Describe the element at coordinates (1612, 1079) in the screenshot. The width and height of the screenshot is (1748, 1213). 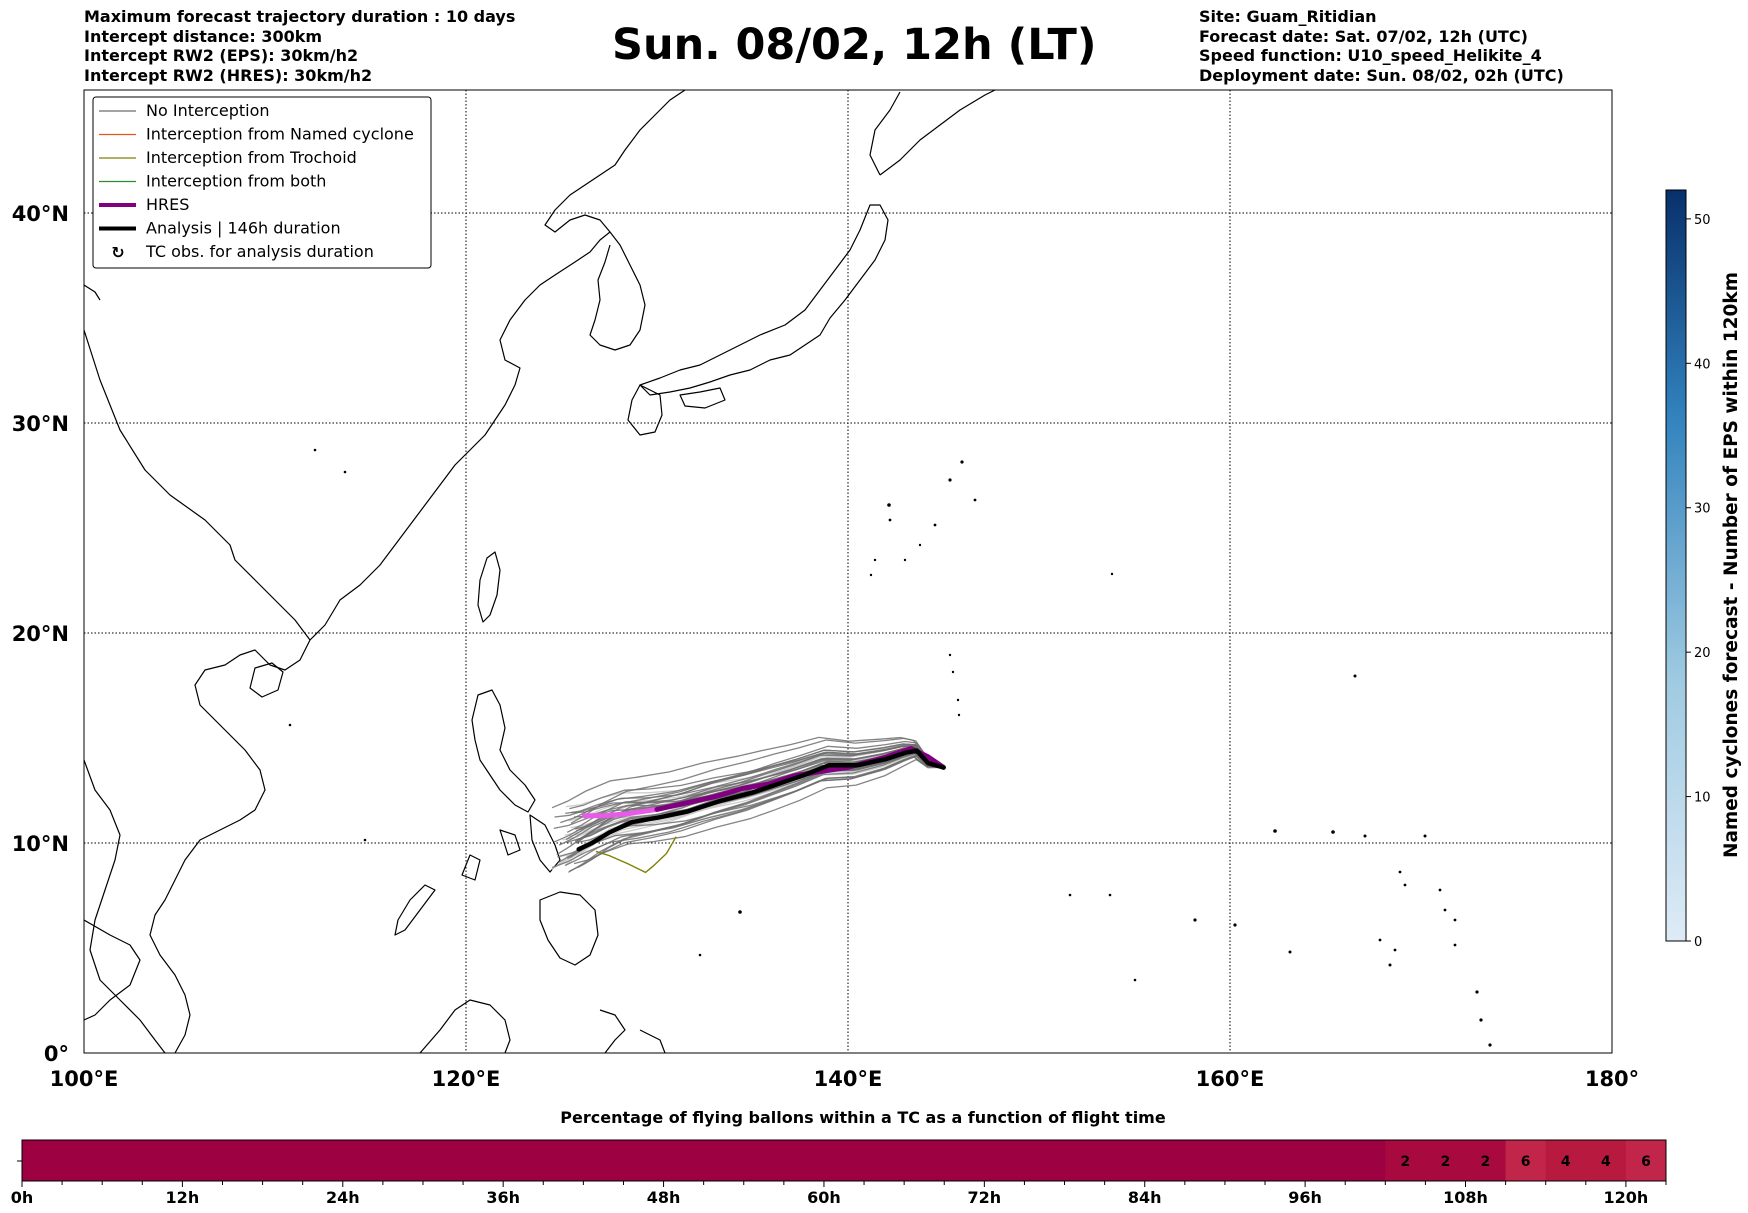
I see `lon-tick-label: 180°` at that location.